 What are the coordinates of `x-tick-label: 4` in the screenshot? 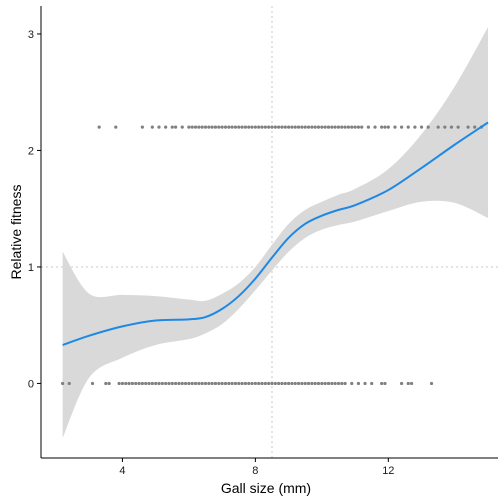 It's located at (122, 471).